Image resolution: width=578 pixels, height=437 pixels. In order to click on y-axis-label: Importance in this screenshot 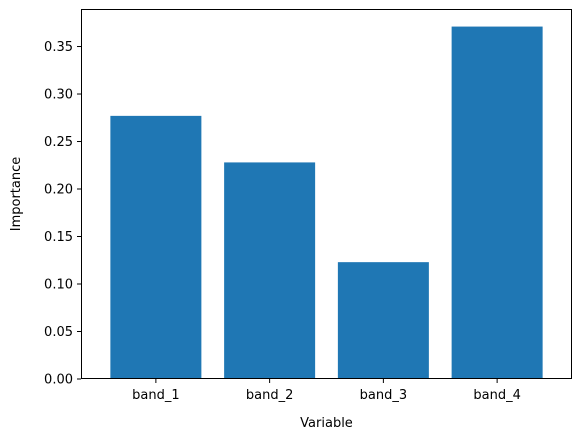, I will do `click(16, 194)`.